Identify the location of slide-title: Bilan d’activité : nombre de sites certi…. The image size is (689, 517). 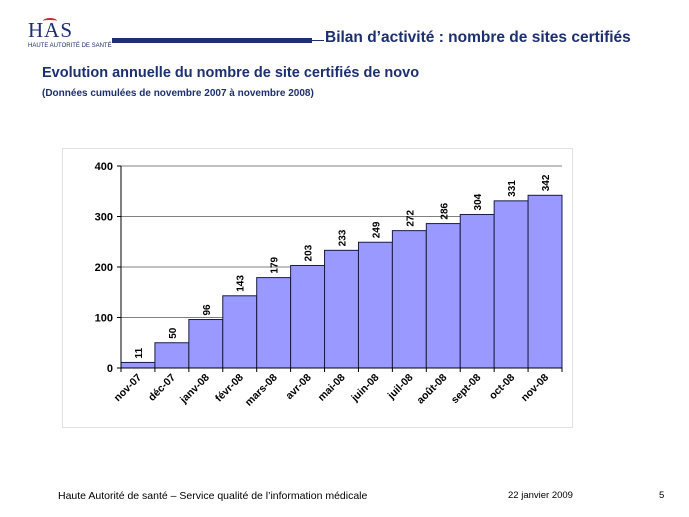
(478, 37).